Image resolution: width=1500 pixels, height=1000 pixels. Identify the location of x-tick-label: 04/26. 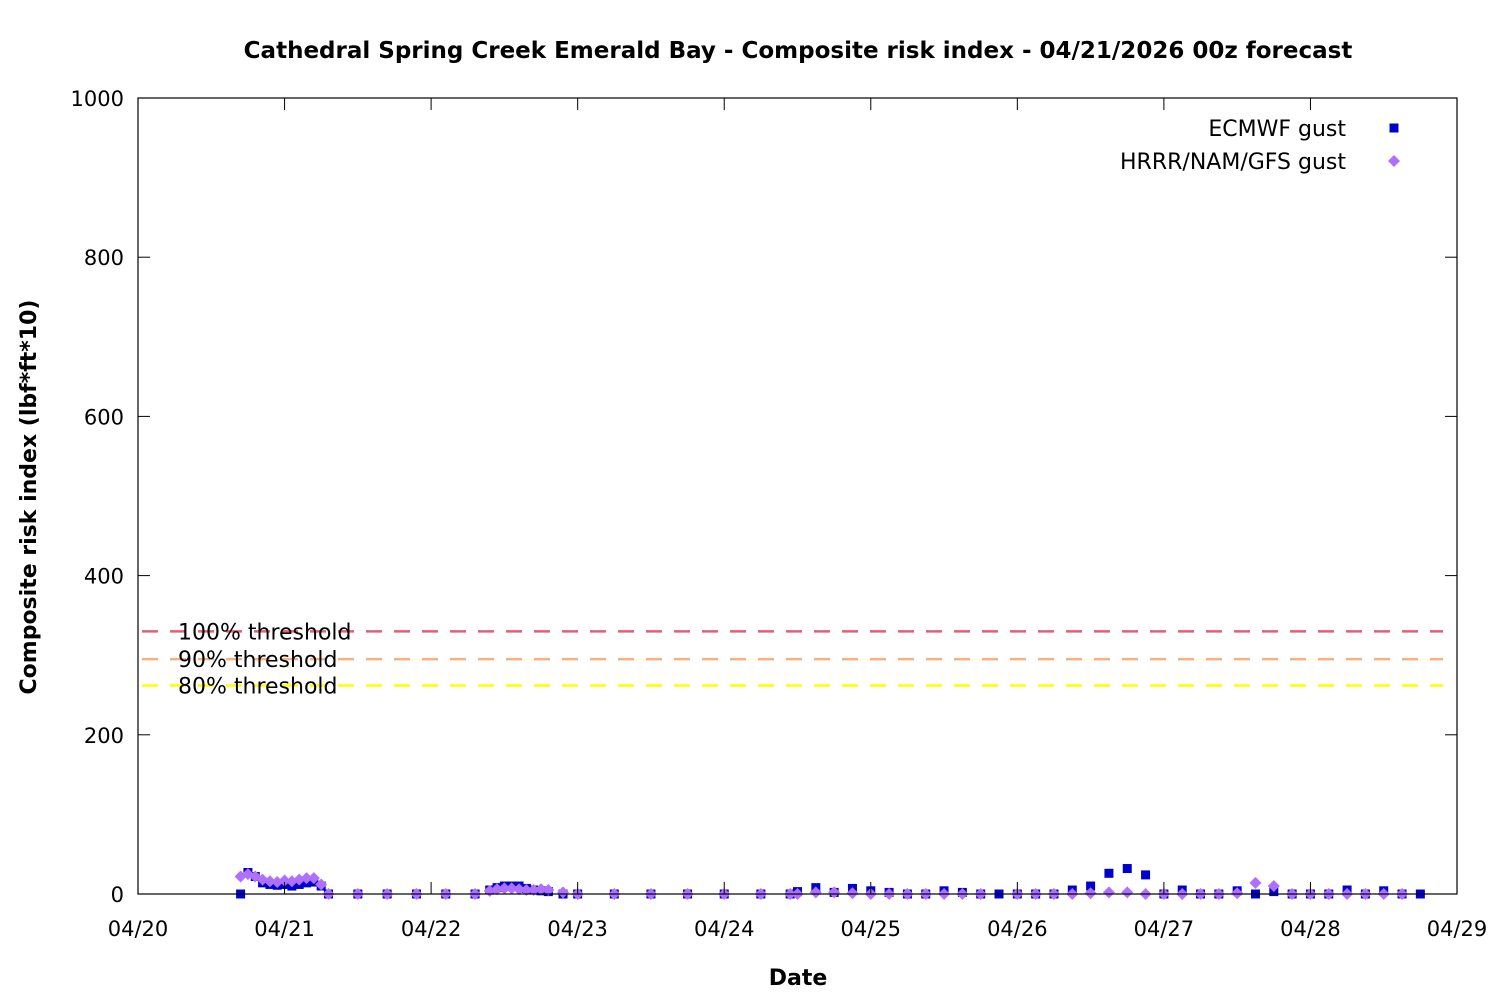
(1017, 929).